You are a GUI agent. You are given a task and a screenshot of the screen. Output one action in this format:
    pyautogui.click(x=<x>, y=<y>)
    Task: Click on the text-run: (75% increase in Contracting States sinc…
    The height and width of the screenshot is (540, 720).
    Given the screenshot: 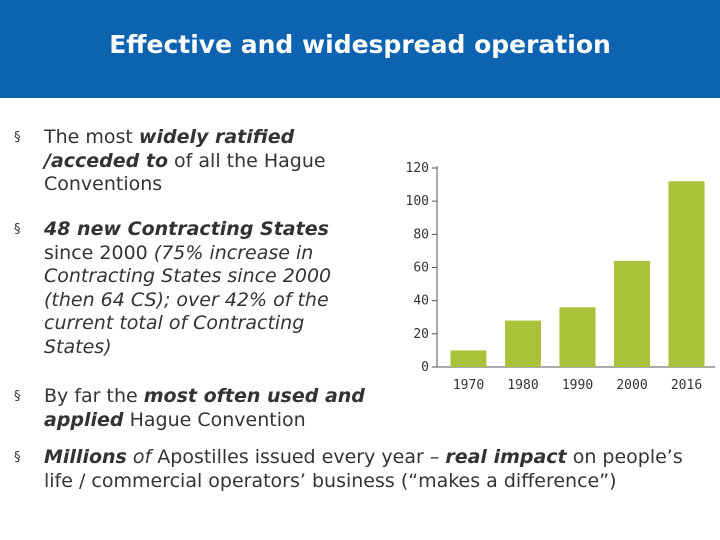 What is the action you would take?
    pyautogui.click(x=188, y=299)
    